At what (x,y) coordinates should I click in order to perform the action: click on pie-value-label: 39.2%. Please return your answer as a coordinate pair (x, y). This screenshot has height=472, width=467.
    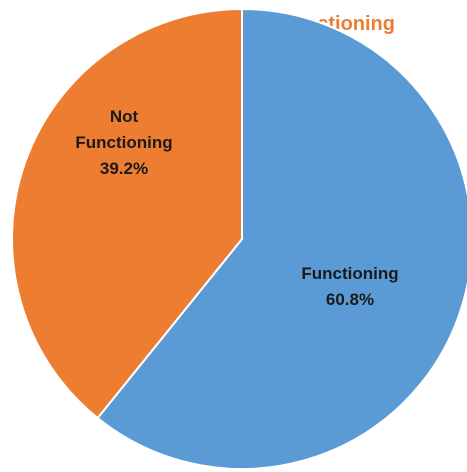
    Looking at the image, I should click on (124, 168).